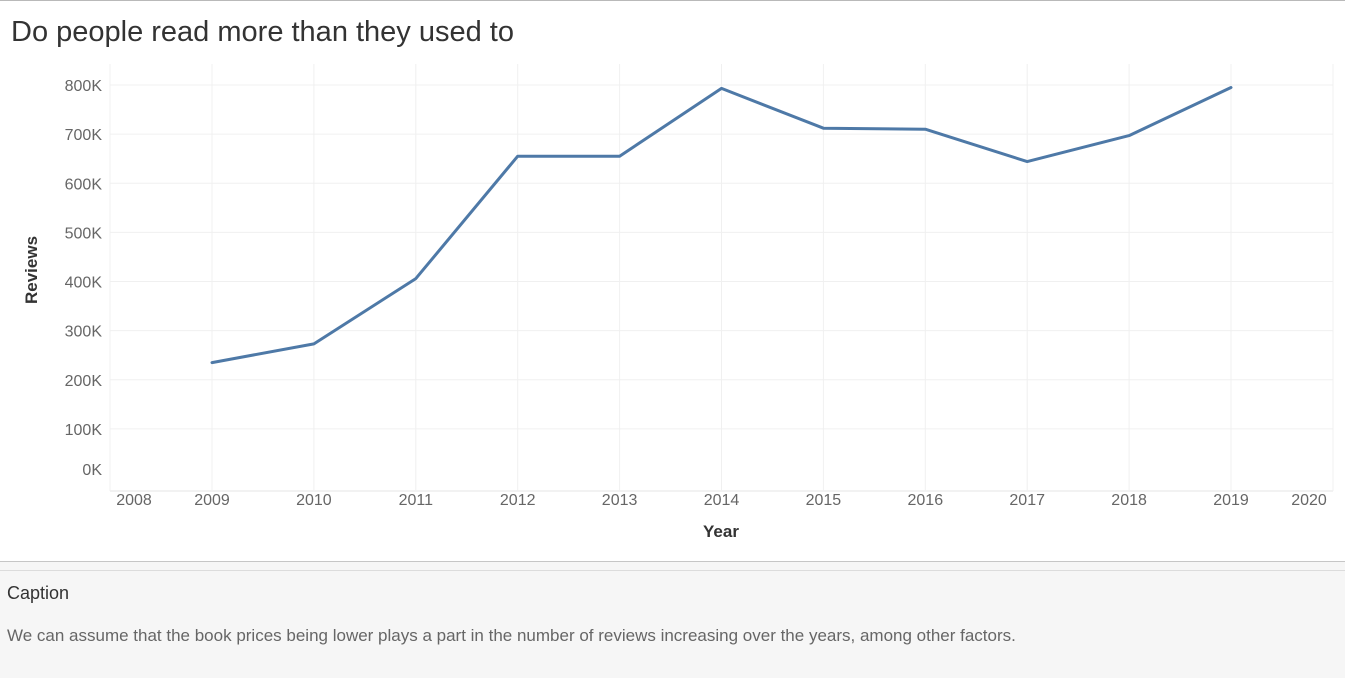  Describe the element at coordinates (84, 135) in the screenshot. I see `y-tick-label: 700K` at that location.